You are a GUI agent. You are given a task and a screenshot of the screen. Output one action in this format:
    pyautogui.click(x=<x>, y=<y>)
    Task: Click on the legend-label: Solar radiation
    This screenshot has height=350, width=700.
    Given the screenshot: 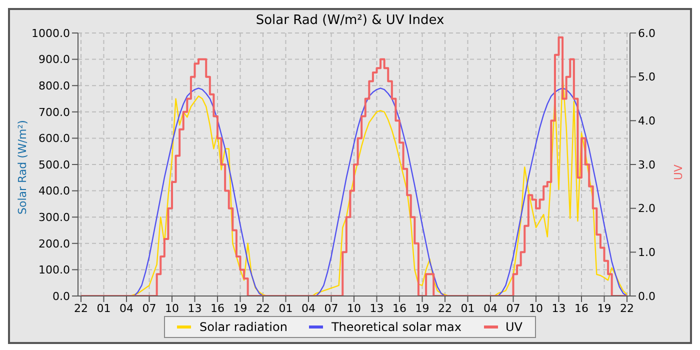 What is the action you would take?
    pyautogui.click(x=243, y=327)
    